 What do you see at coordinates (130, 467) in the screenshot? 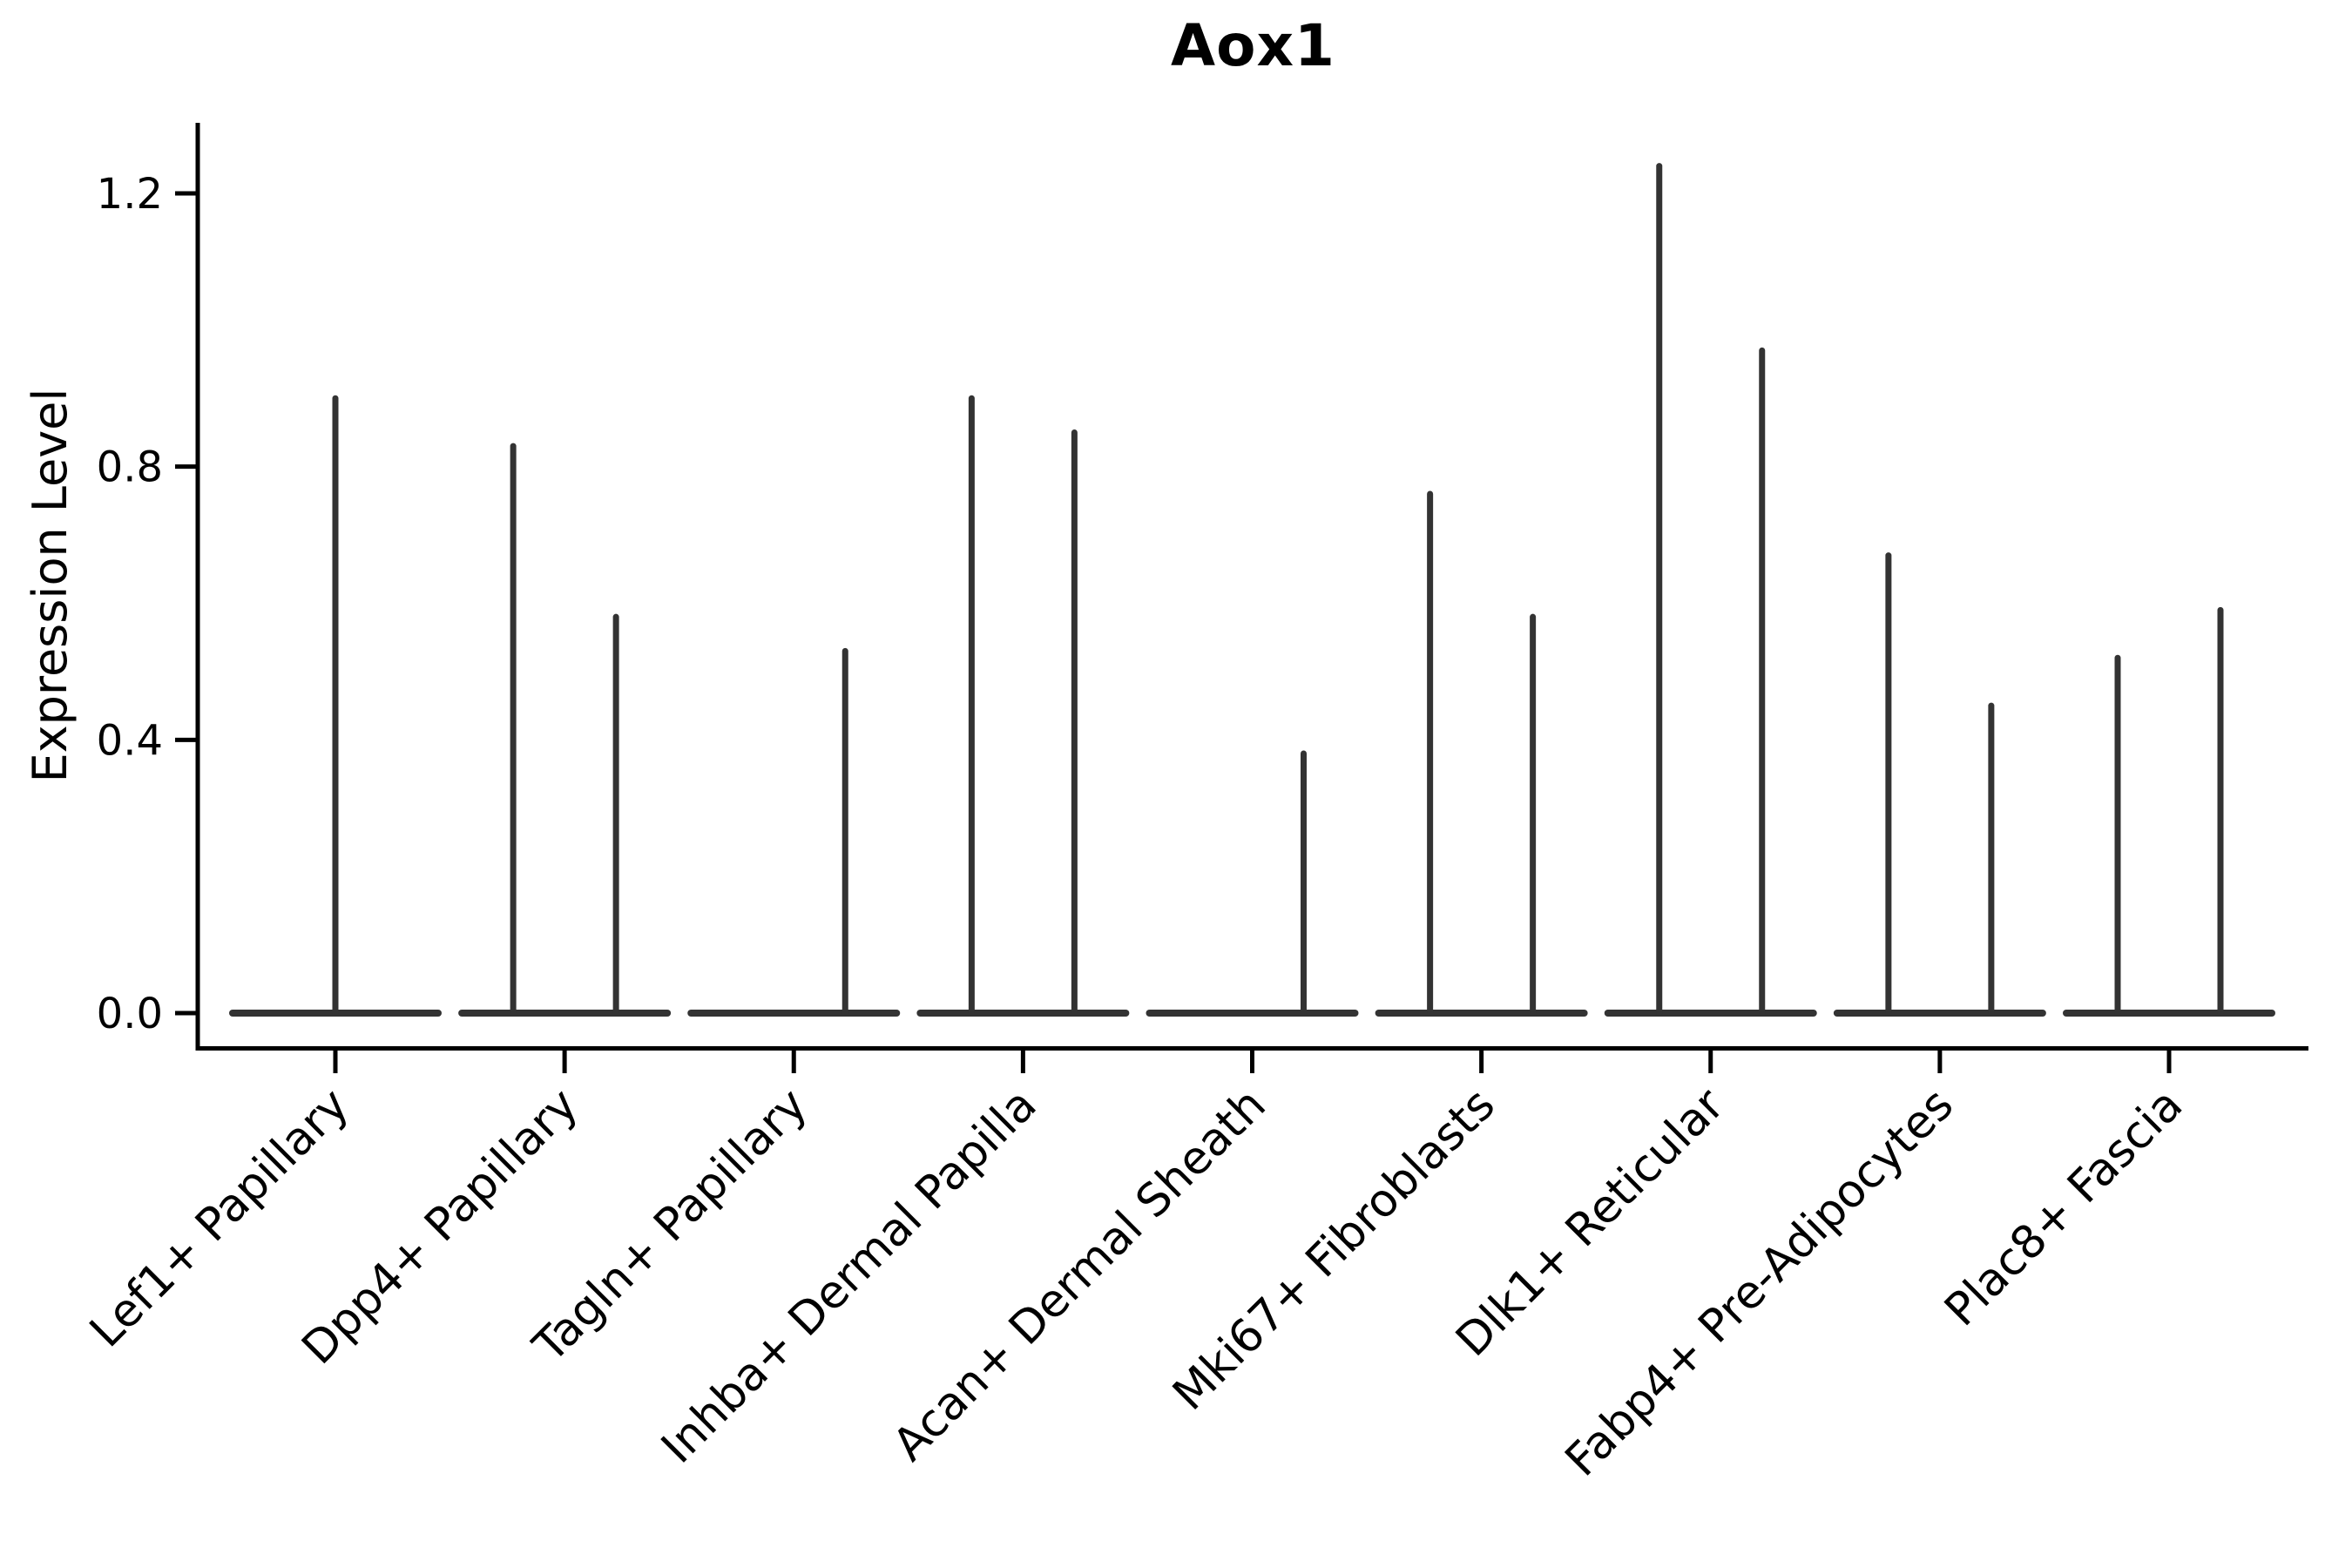
I see `y-tick-label: 0.8` at bounding box center [130, 467].